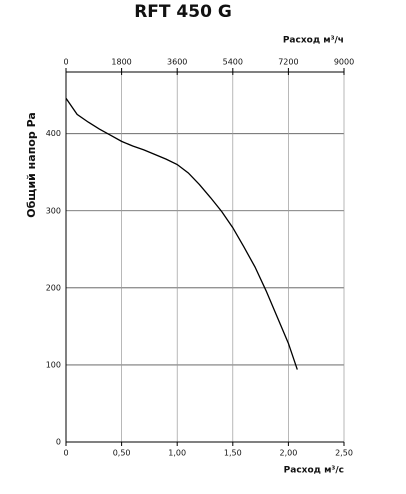 The height and width of the screenshot is (494, 406). I want to click on y-axis-label: Общий напор Pa, so click(31, 165).